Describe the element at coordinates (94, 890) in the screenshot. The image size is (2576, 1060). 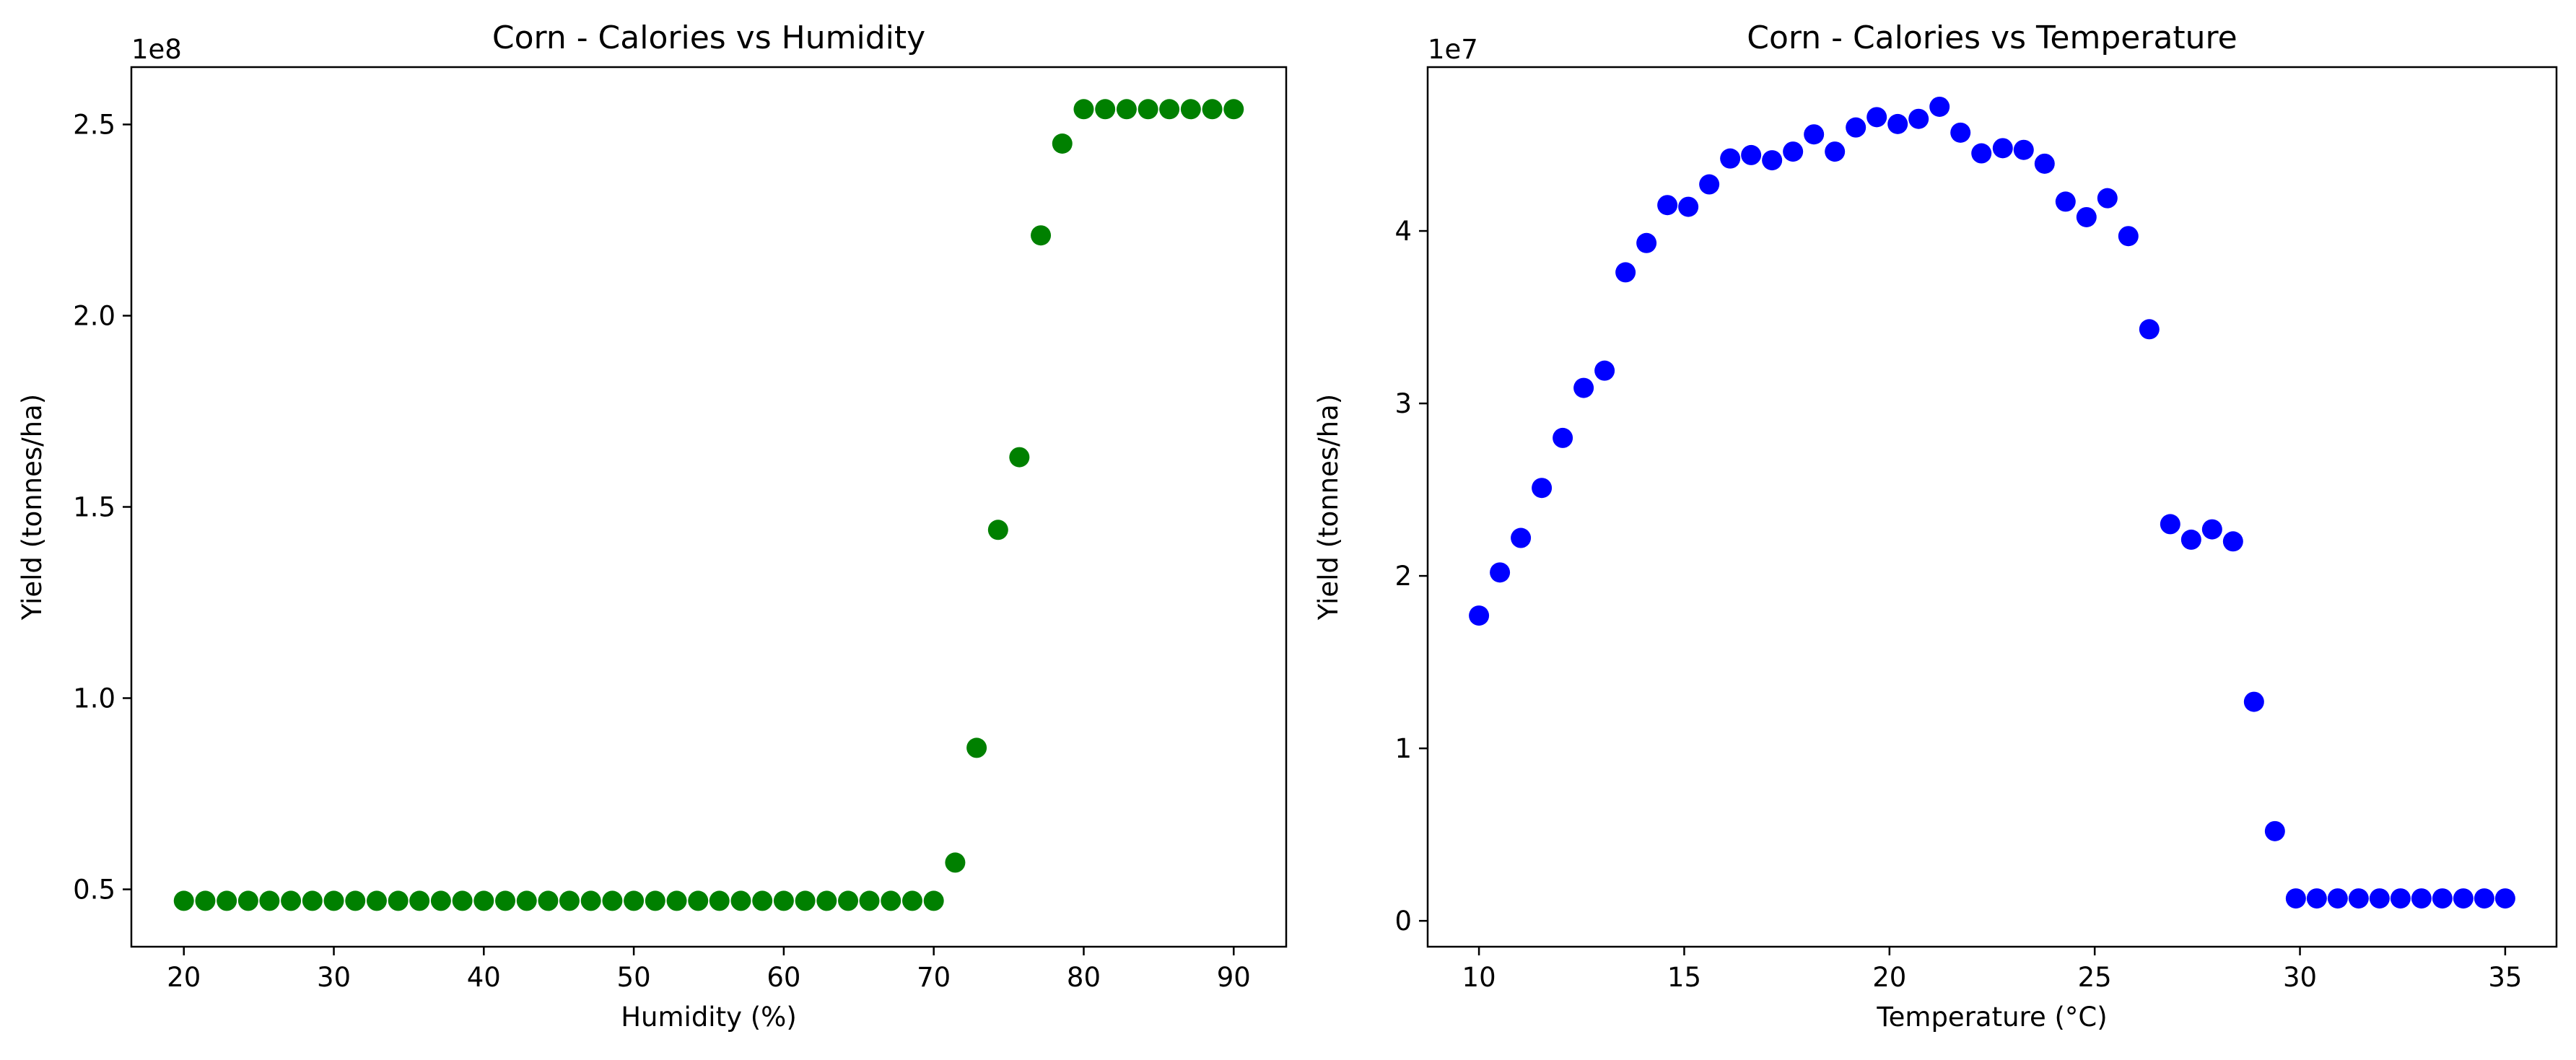
I see `y-tick-label: 0.5` at that location.